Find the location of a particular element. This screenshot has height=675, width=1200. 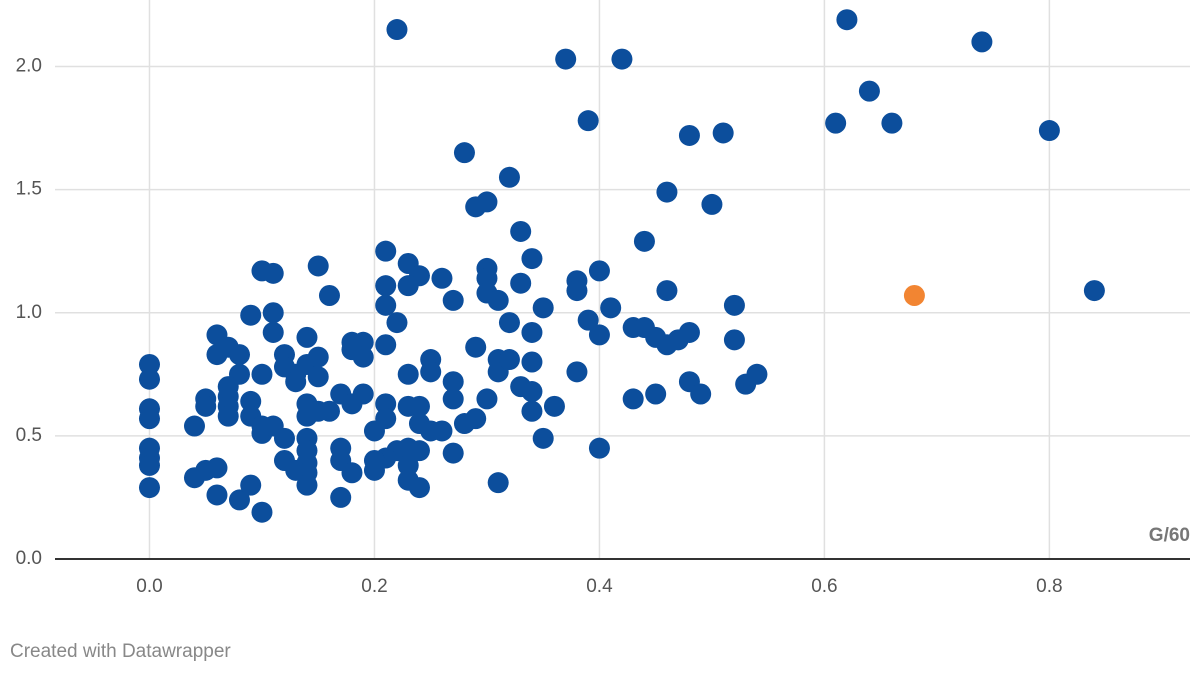

y-tick-label: 0.5 is located at coordinates (29, 435).